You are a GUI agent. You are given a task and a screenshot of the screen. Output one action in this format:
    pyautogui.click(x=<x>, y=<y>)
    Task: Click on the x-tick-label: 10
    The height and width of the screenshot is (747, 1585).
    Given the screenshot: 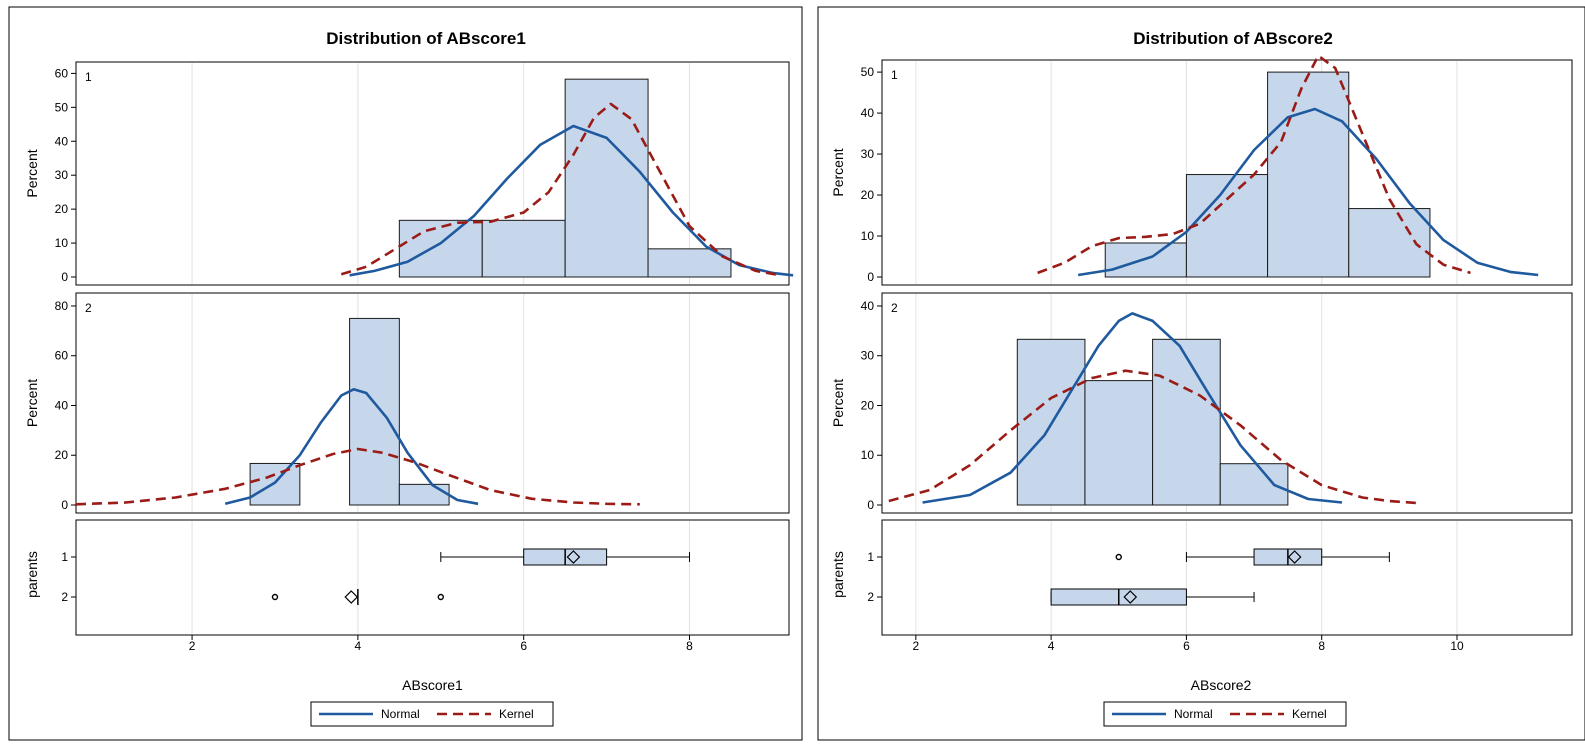 What is the action you would take?
    pyautogui.click(x=1457, y=646)
    